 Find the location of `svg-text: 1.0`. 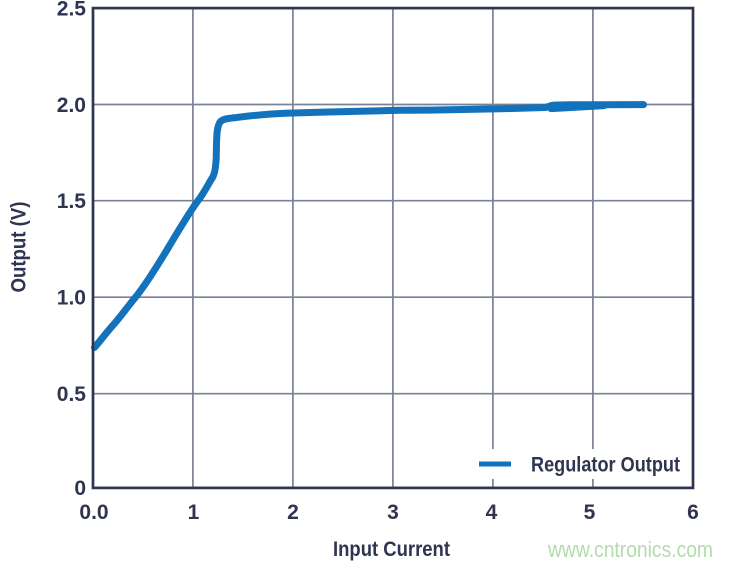

svg-text: 1.0 is located at coordinates (71, 298).